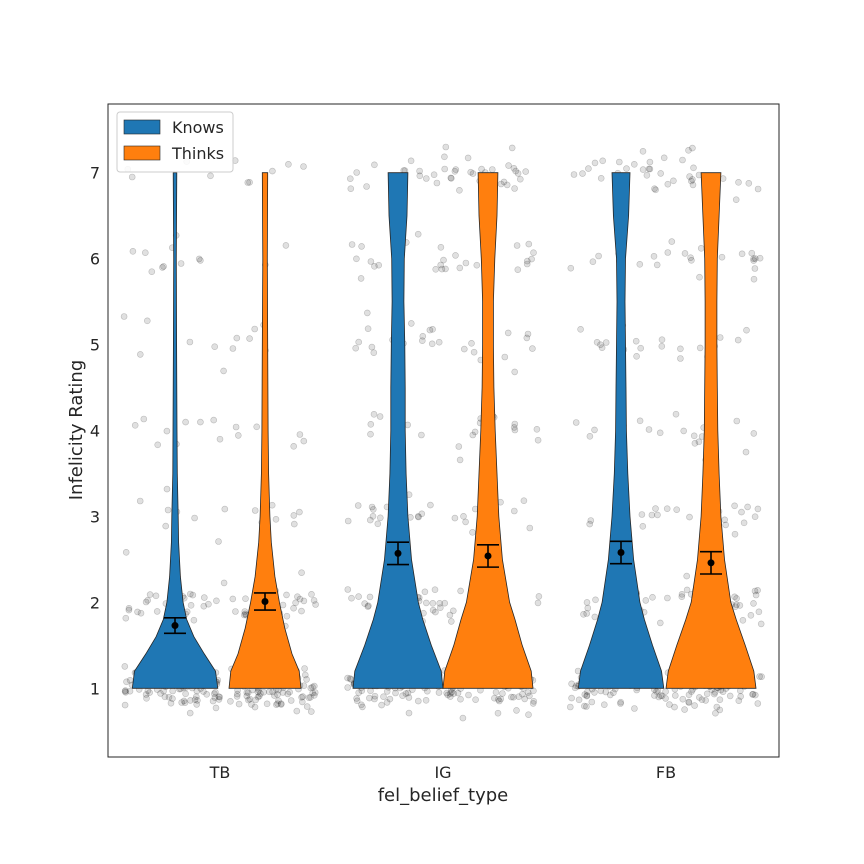 The image size is (864, 864). I want to click on x-tick-label: FB, so click(666, 772).